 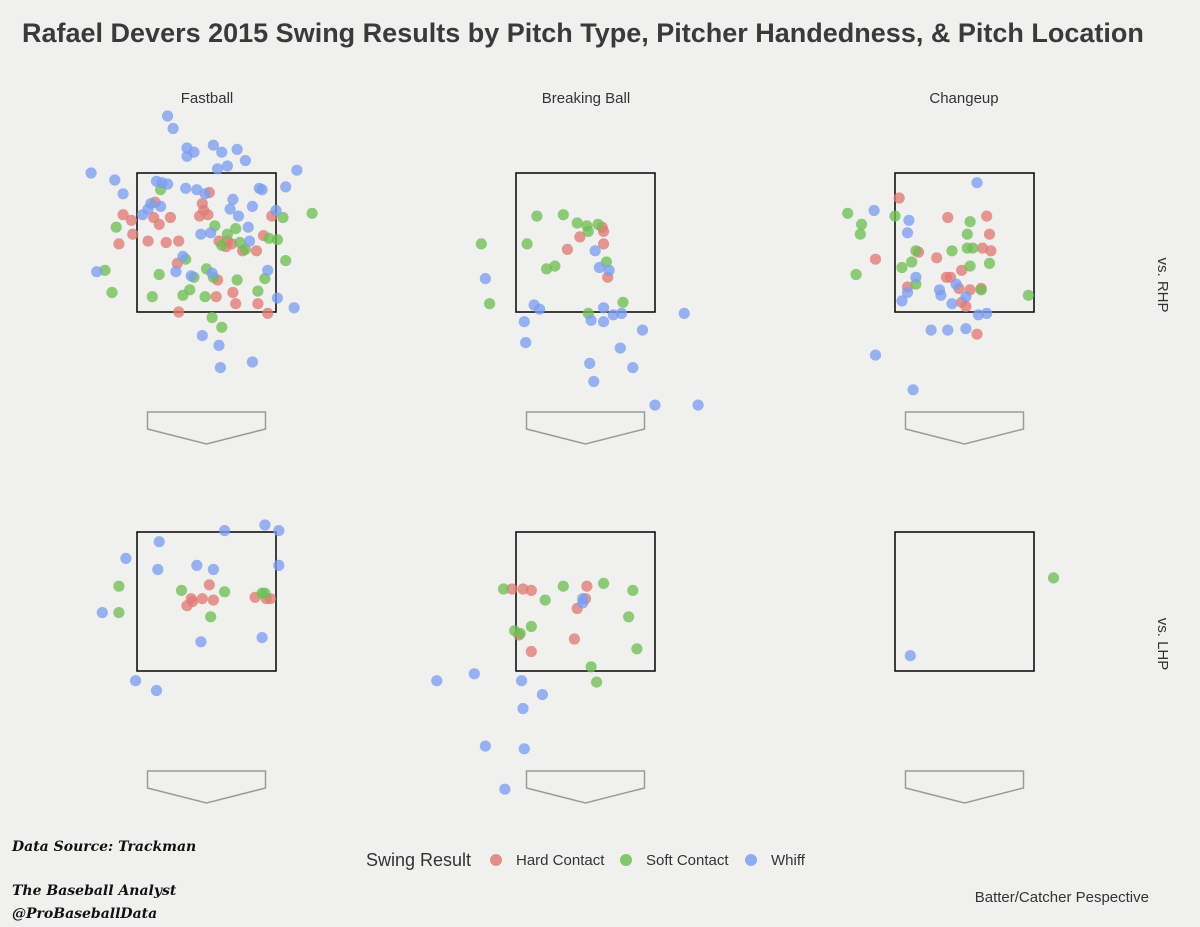 I want to click on strike-zone-vs-lhp-changeup, so click(x=964, y=601).